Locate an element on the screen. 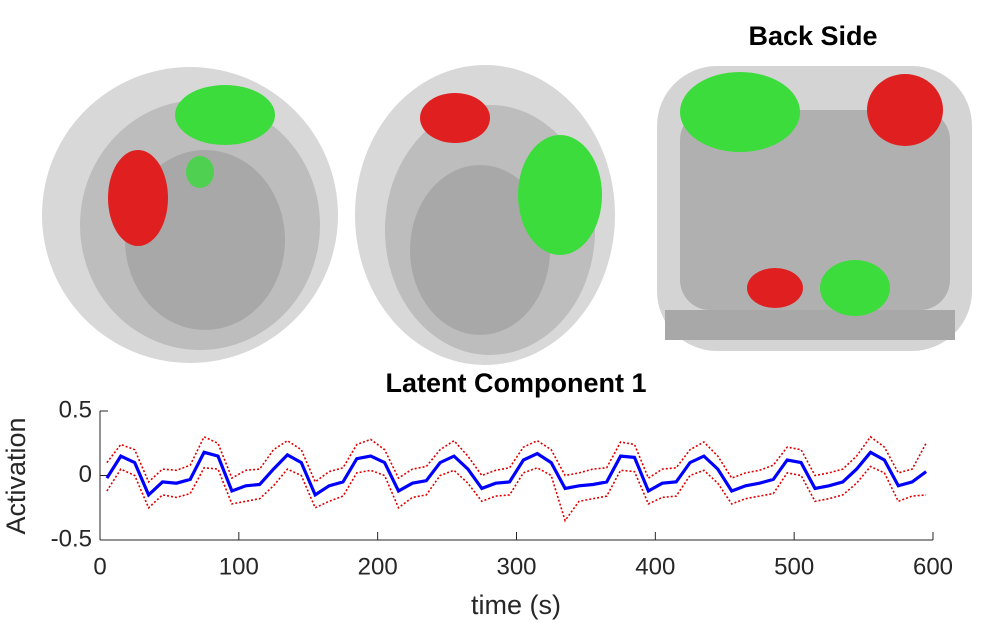 This screenshot has height=625, width=1000. y-tick-label: 0.5 is located at coordinates (75, 409).